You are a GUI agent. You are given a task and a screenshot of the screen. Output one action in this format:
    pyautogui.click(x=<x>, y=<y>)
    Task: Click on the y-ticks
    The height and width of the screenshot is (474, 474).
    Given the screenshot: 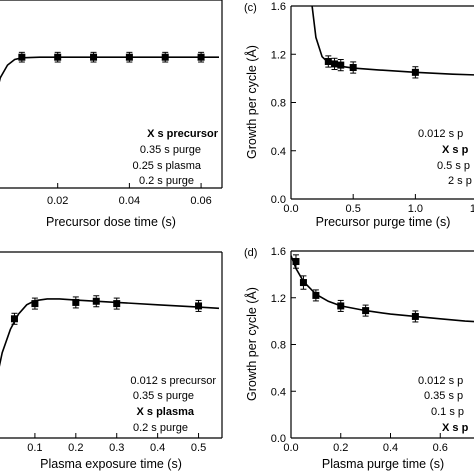 What is the action you would take?
    pyautogui.click(x=293, y=102)
    